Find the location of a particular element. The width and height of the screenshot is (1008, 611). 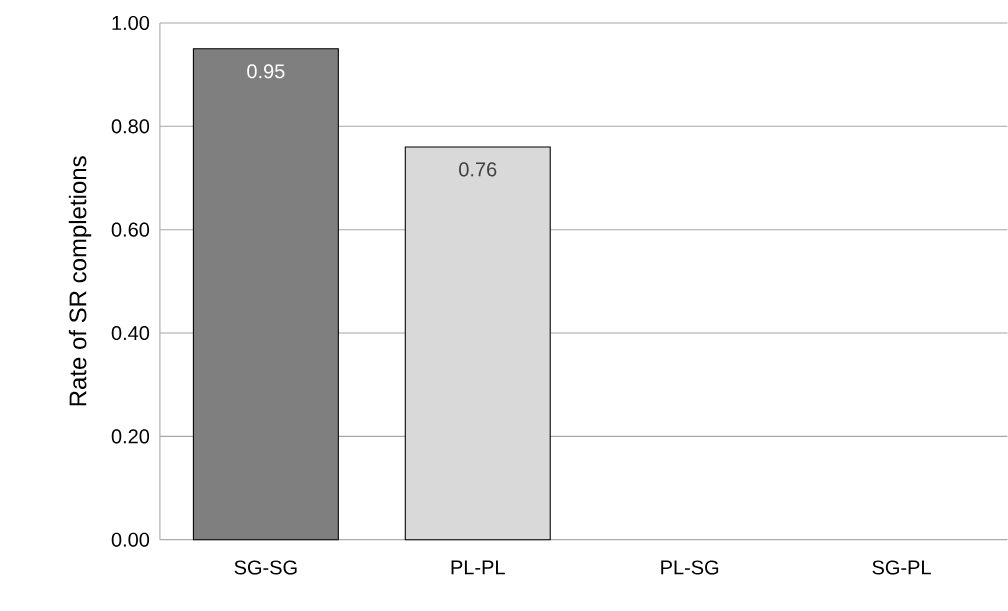

data-label: 0.76 is located at coordinates (478, 169).